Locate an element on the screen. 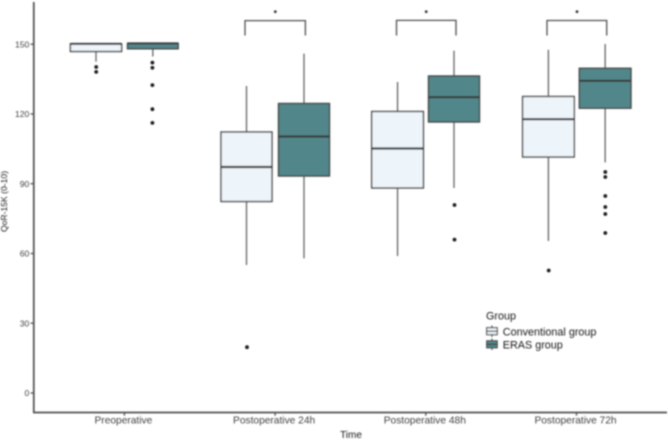 The width and height of the screenshot is (668, 443). svg-text: QoR-15K (0-10) is located at coordinates (4, 201).